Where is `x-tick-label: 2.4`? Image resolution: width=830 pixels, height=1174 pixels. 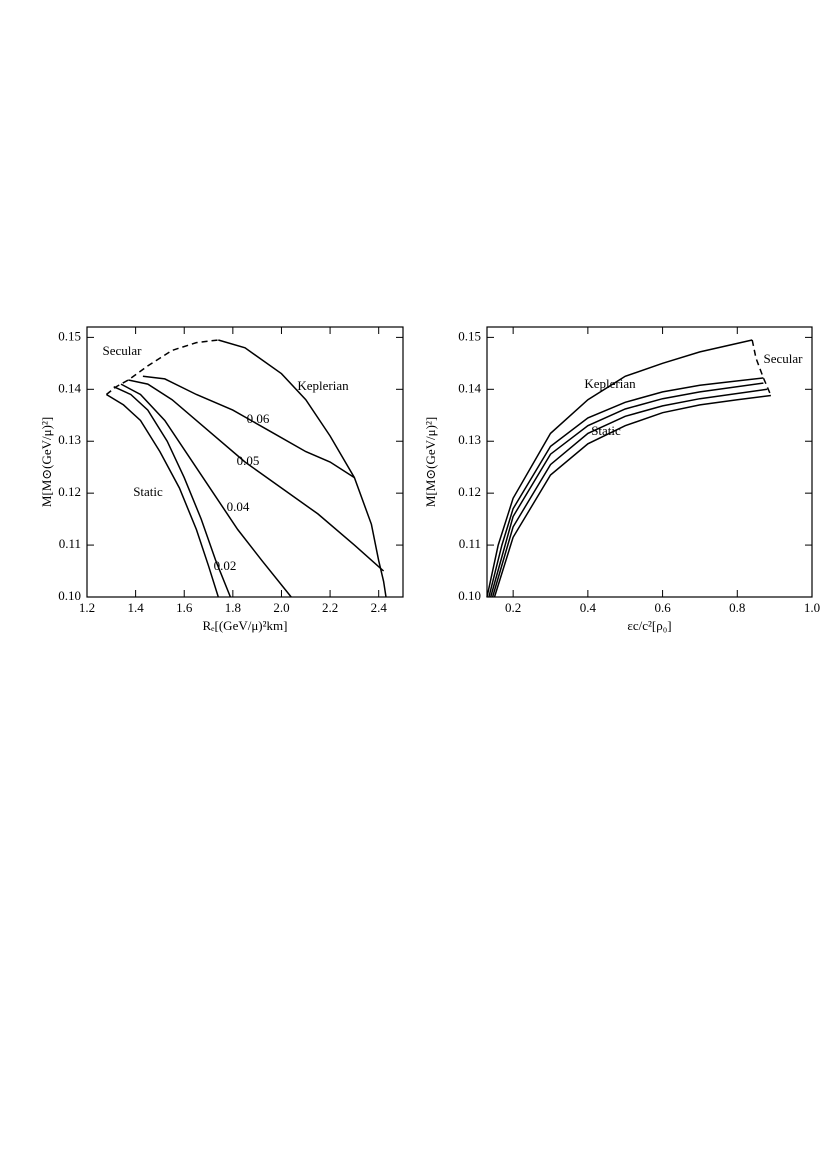
x-tick-label: 2.4 is located at coordinates (379, 607).